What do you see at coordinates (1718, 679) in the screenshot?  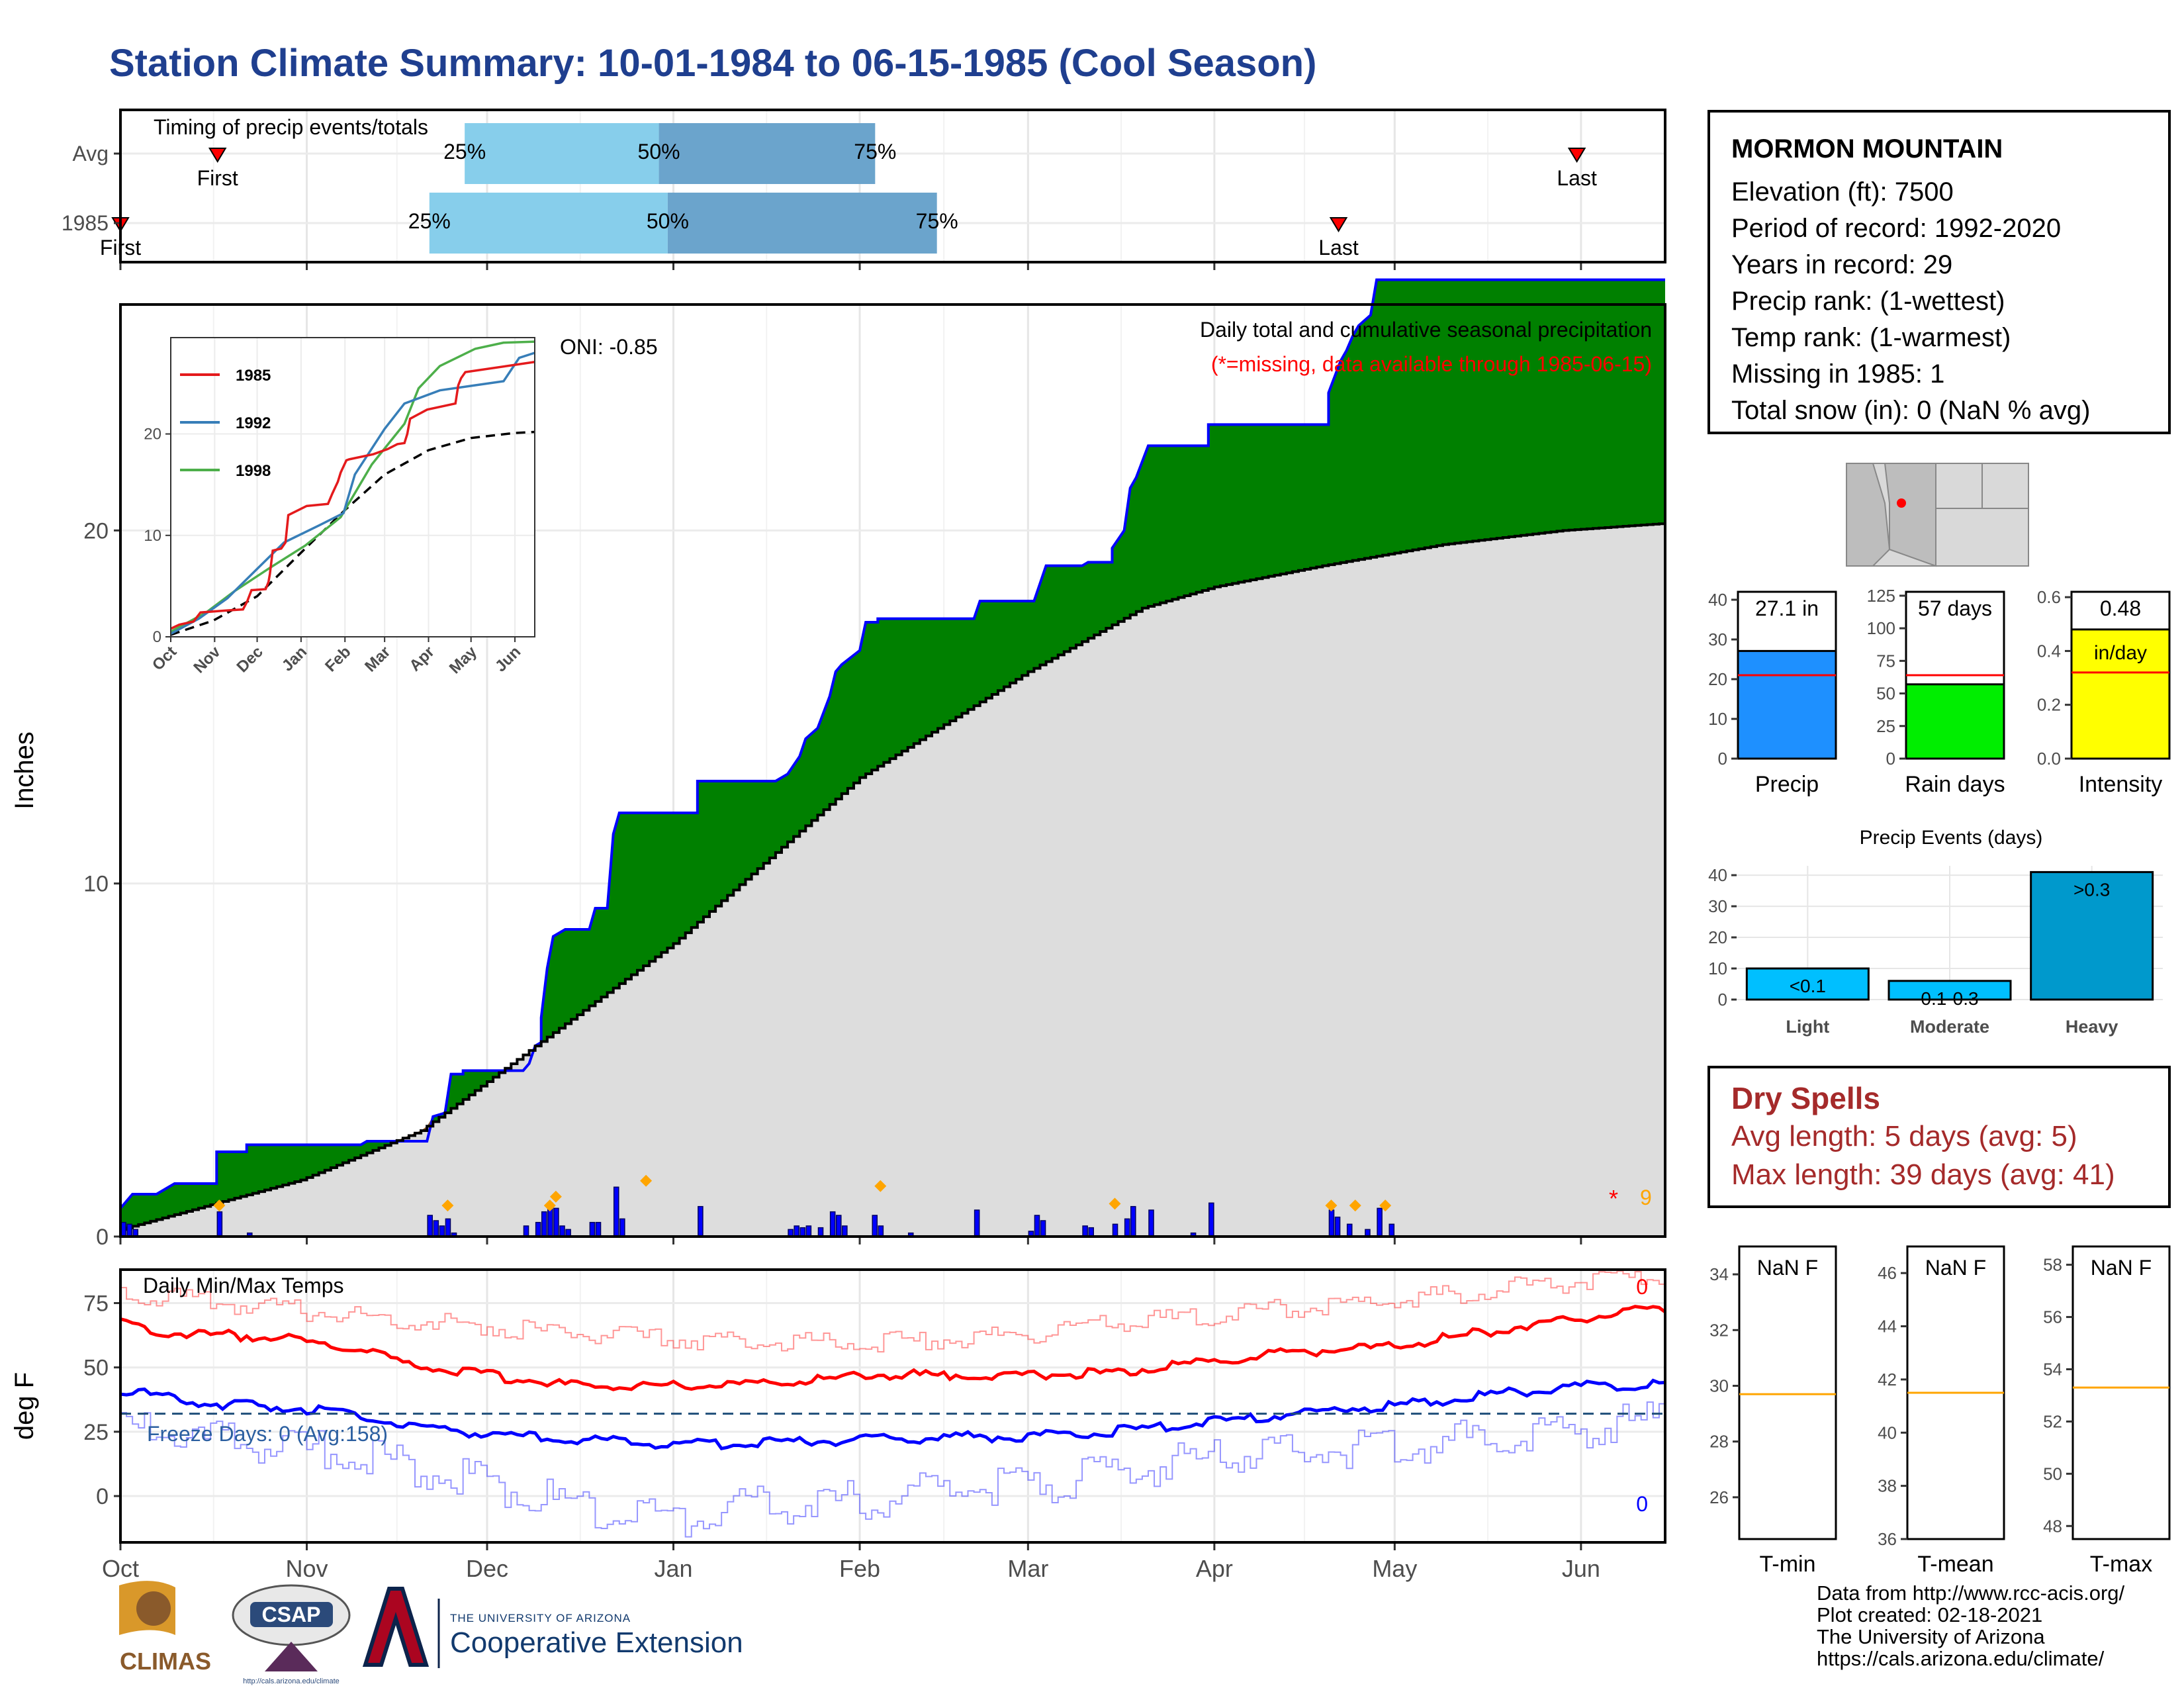 I see `mini-bar-tick-label: 20` at bounding box center [1718, 679].